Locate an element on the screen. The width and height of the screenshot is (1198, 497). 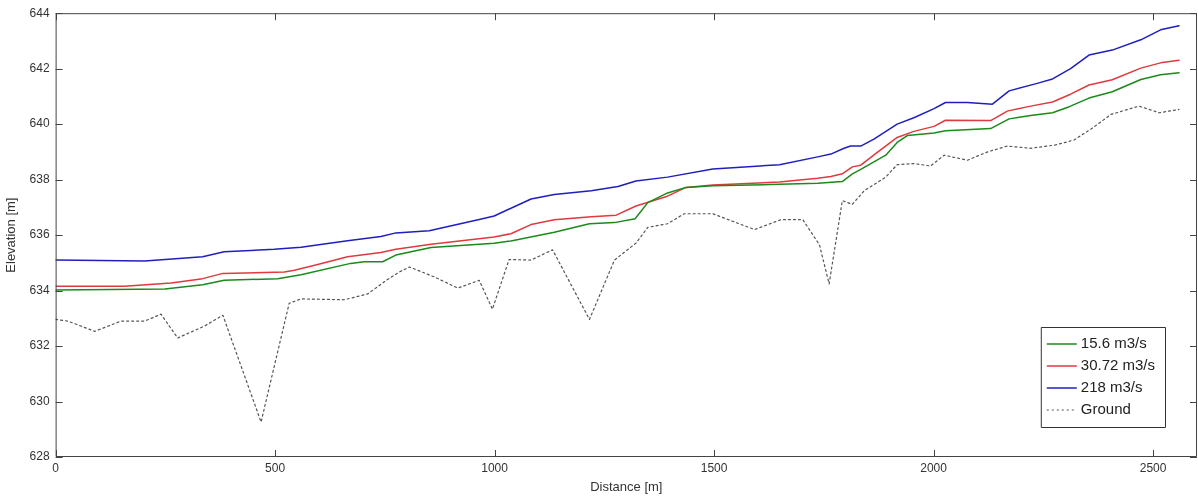
legend-label: 15.6 m3/s is located at coordinates (1113, 343).